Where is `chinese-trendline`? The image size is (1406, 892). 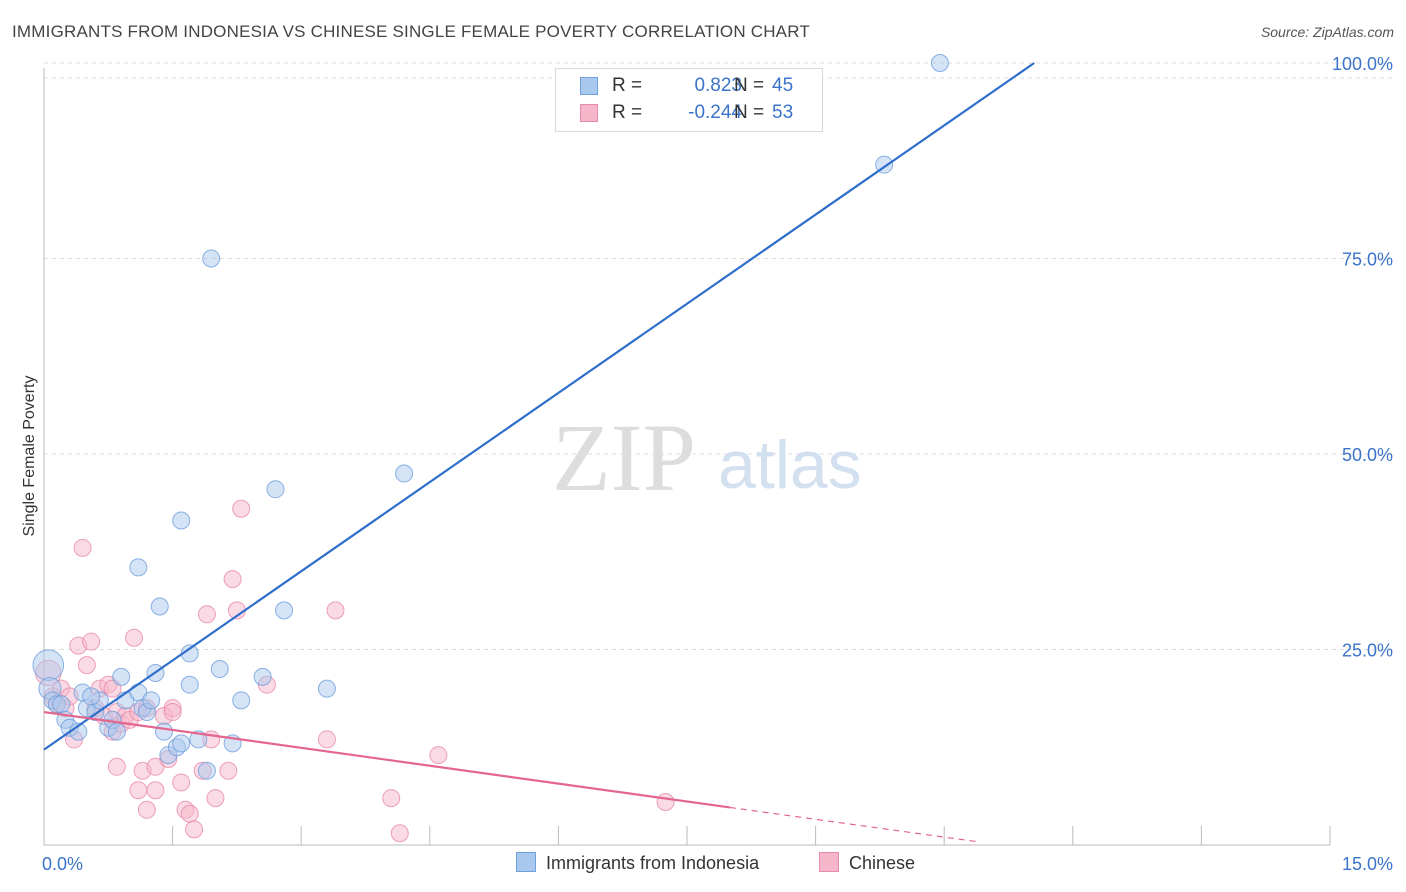 chinese-trendline is located at coordinates (387, 759).